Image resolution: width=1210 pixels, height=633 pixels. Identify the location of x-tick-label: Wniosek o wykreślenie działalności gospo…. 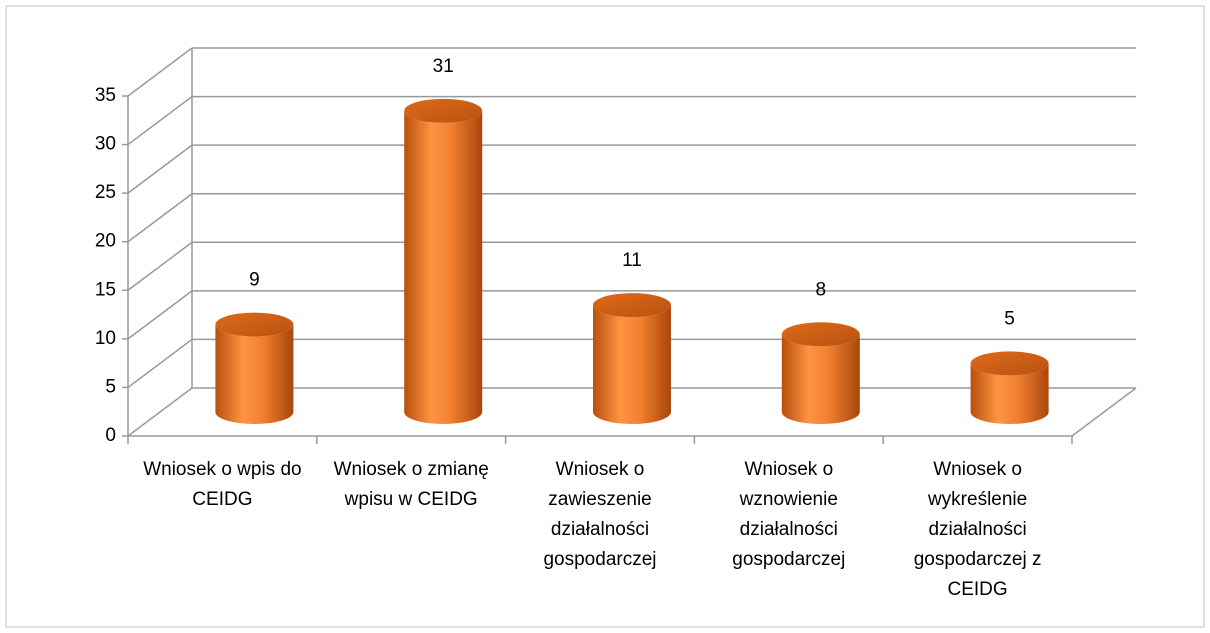
(977, 529).